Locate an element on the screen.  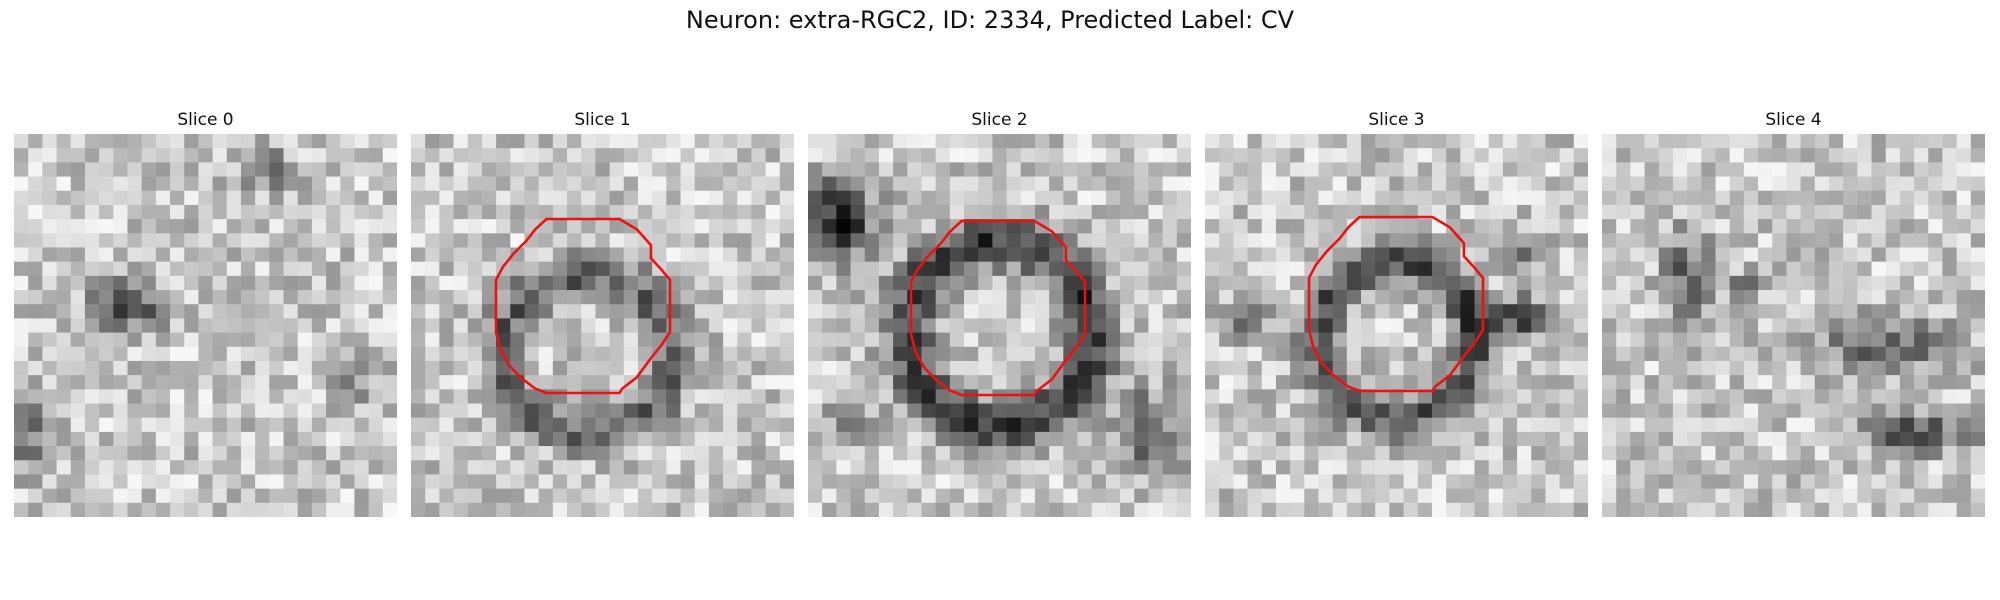
slice-panel-3: Slice 3 is located at coordinates (1396, 312).